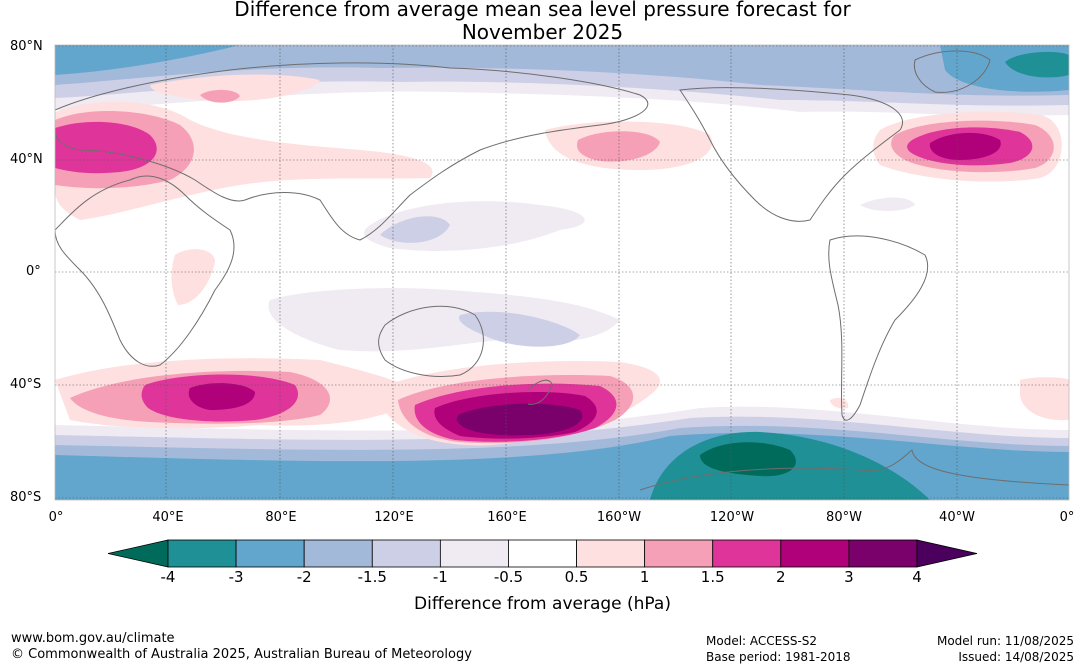  What do you see at coordinates (542, 32) in the screenshot?
I see `map-title-line2: November 2025` at bounding box center [542, 32].